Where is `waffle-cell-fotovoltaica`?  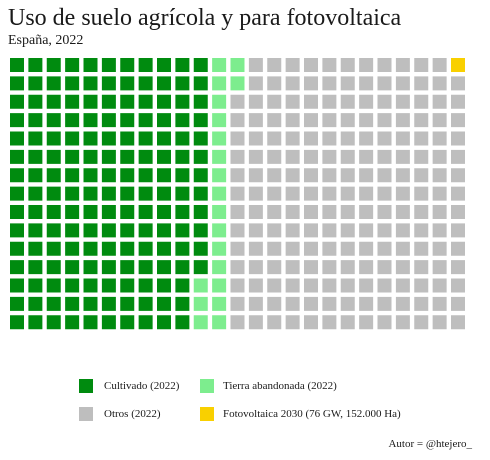 waffle-cell-fotovoltaica is located at coordinates (458, 65).